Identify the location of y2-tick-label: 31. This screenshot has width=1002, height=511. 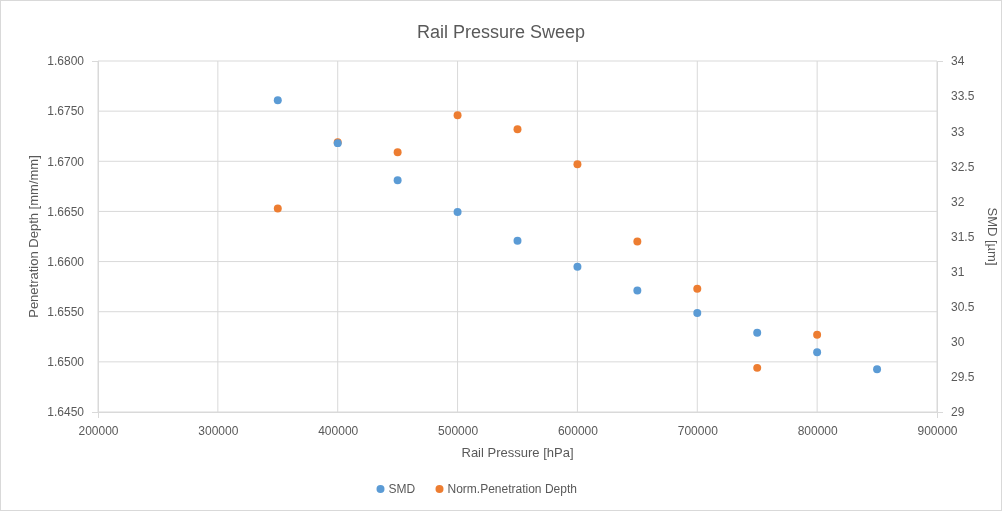
(958, 271).